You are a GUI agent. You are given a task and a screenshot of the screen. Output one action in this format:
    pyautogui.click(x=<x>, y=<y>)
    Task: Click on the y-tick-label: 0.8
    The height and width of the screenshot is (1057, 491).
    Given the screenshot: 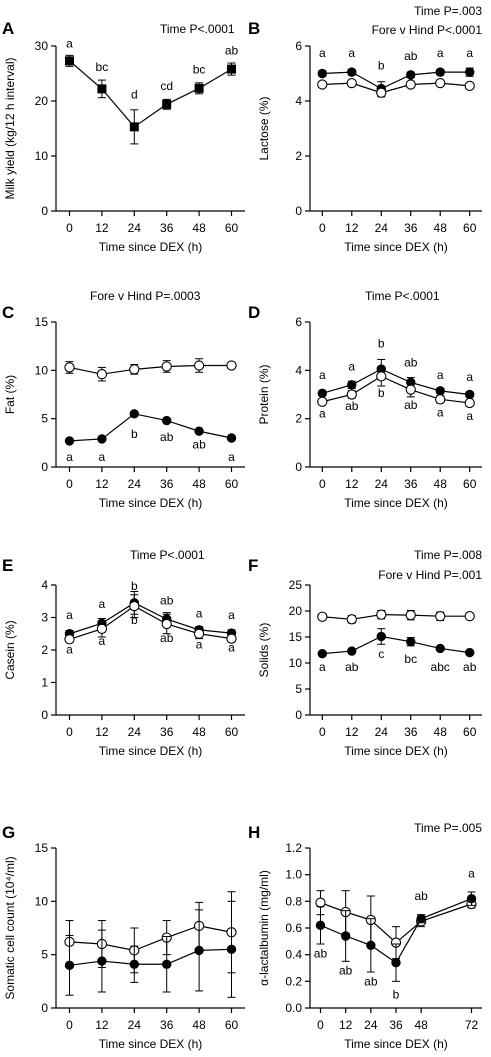 What is the action you would take?
    pyautogui.click(x=293, y=901)
    